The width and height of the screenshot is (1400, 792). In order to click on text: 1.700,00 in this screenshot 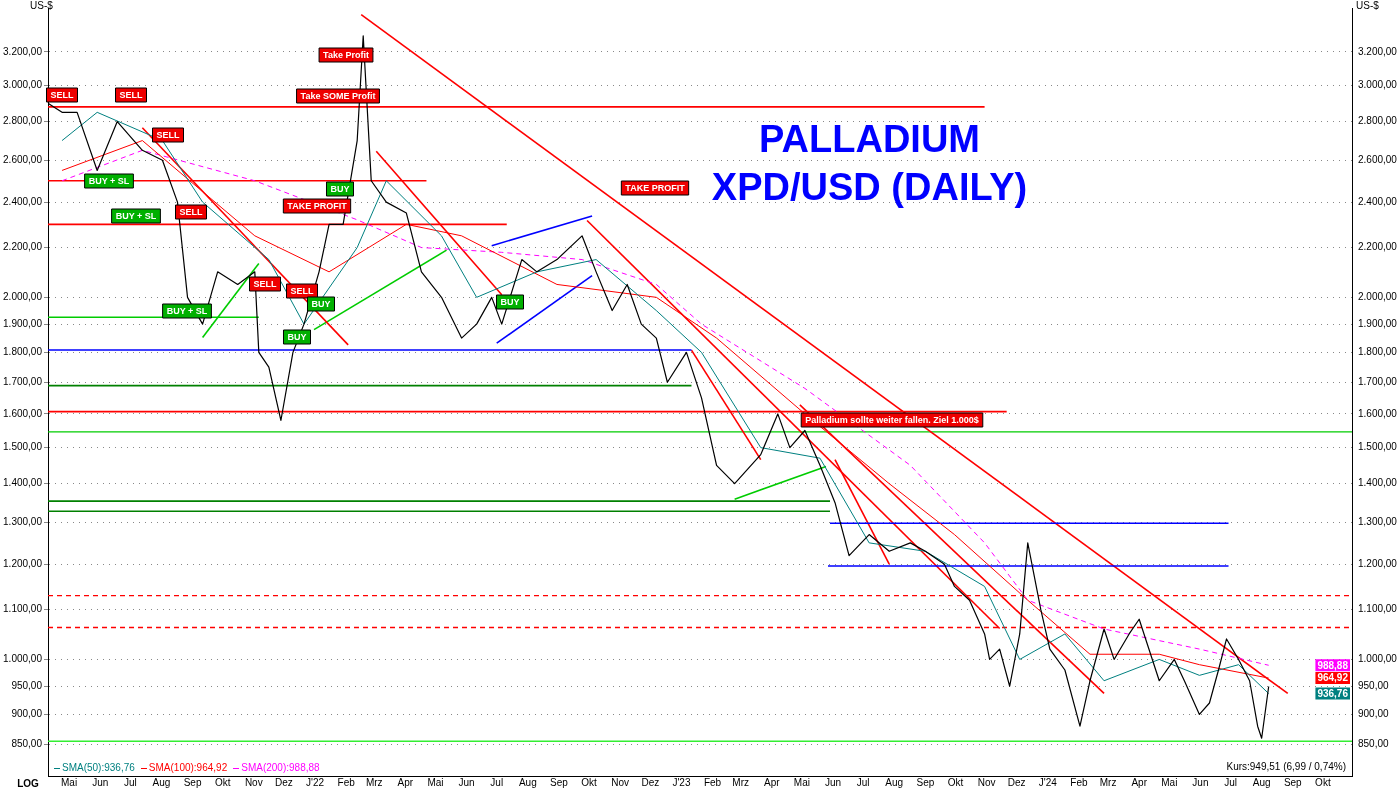, I will do `click(22, 381)`.